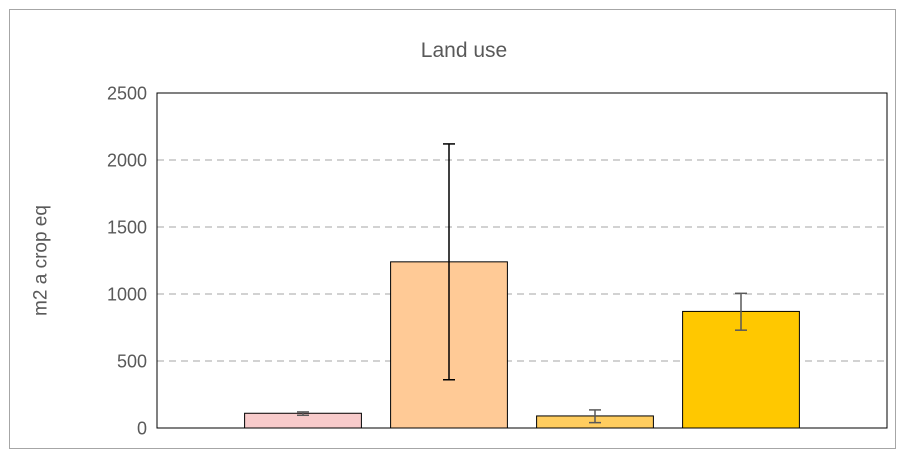  Describe the element at coordinates (41, 260) in the screenshot. I see `y-axis-label: m2 a crop eq` at that location.